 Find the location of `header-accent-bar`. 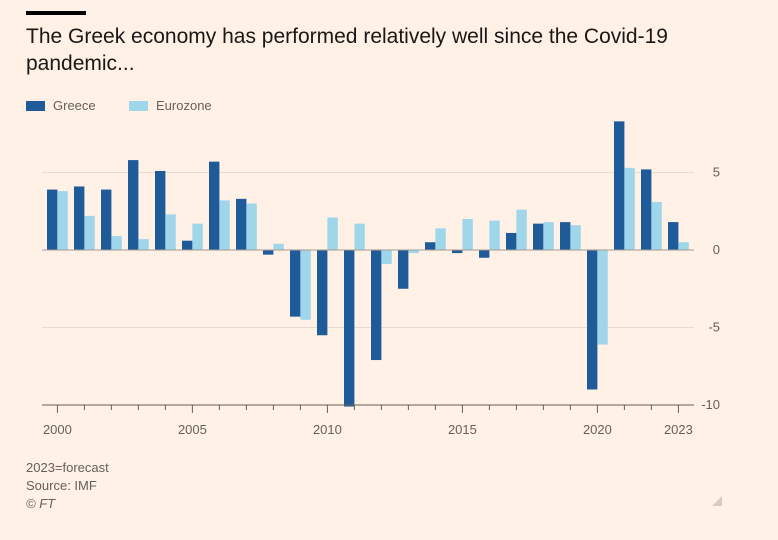

header-accent-bar is located at coordinates (56, 13).